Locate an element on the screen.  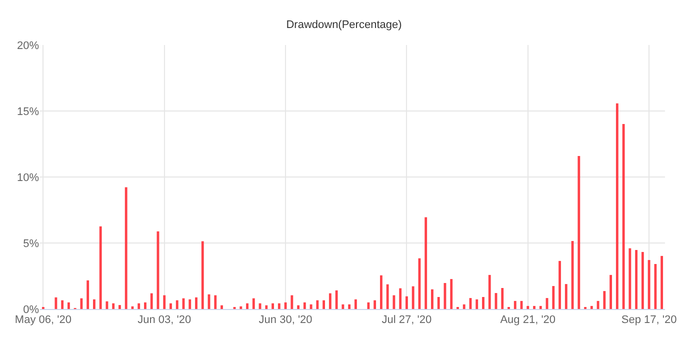
x-tick-label: May 06, '20 is located at coordinates (43, 320).